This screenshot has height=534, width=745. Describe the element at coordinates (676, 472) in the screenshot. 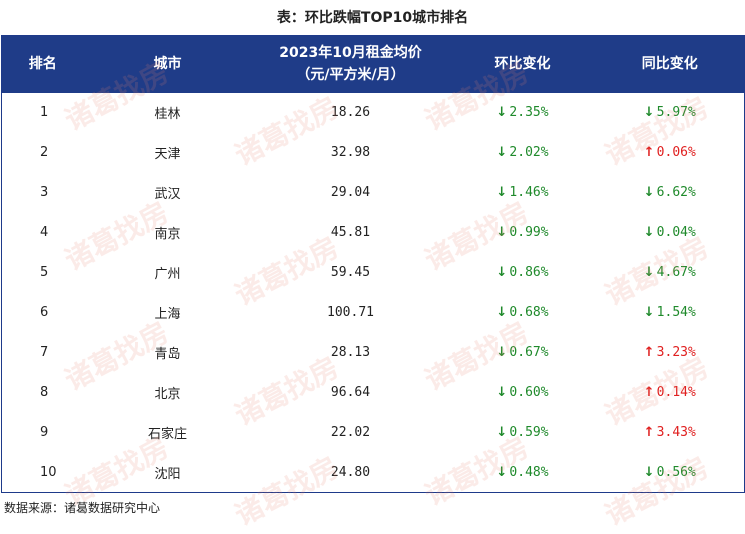

I see `yoy-value: 0.56%` at that location.